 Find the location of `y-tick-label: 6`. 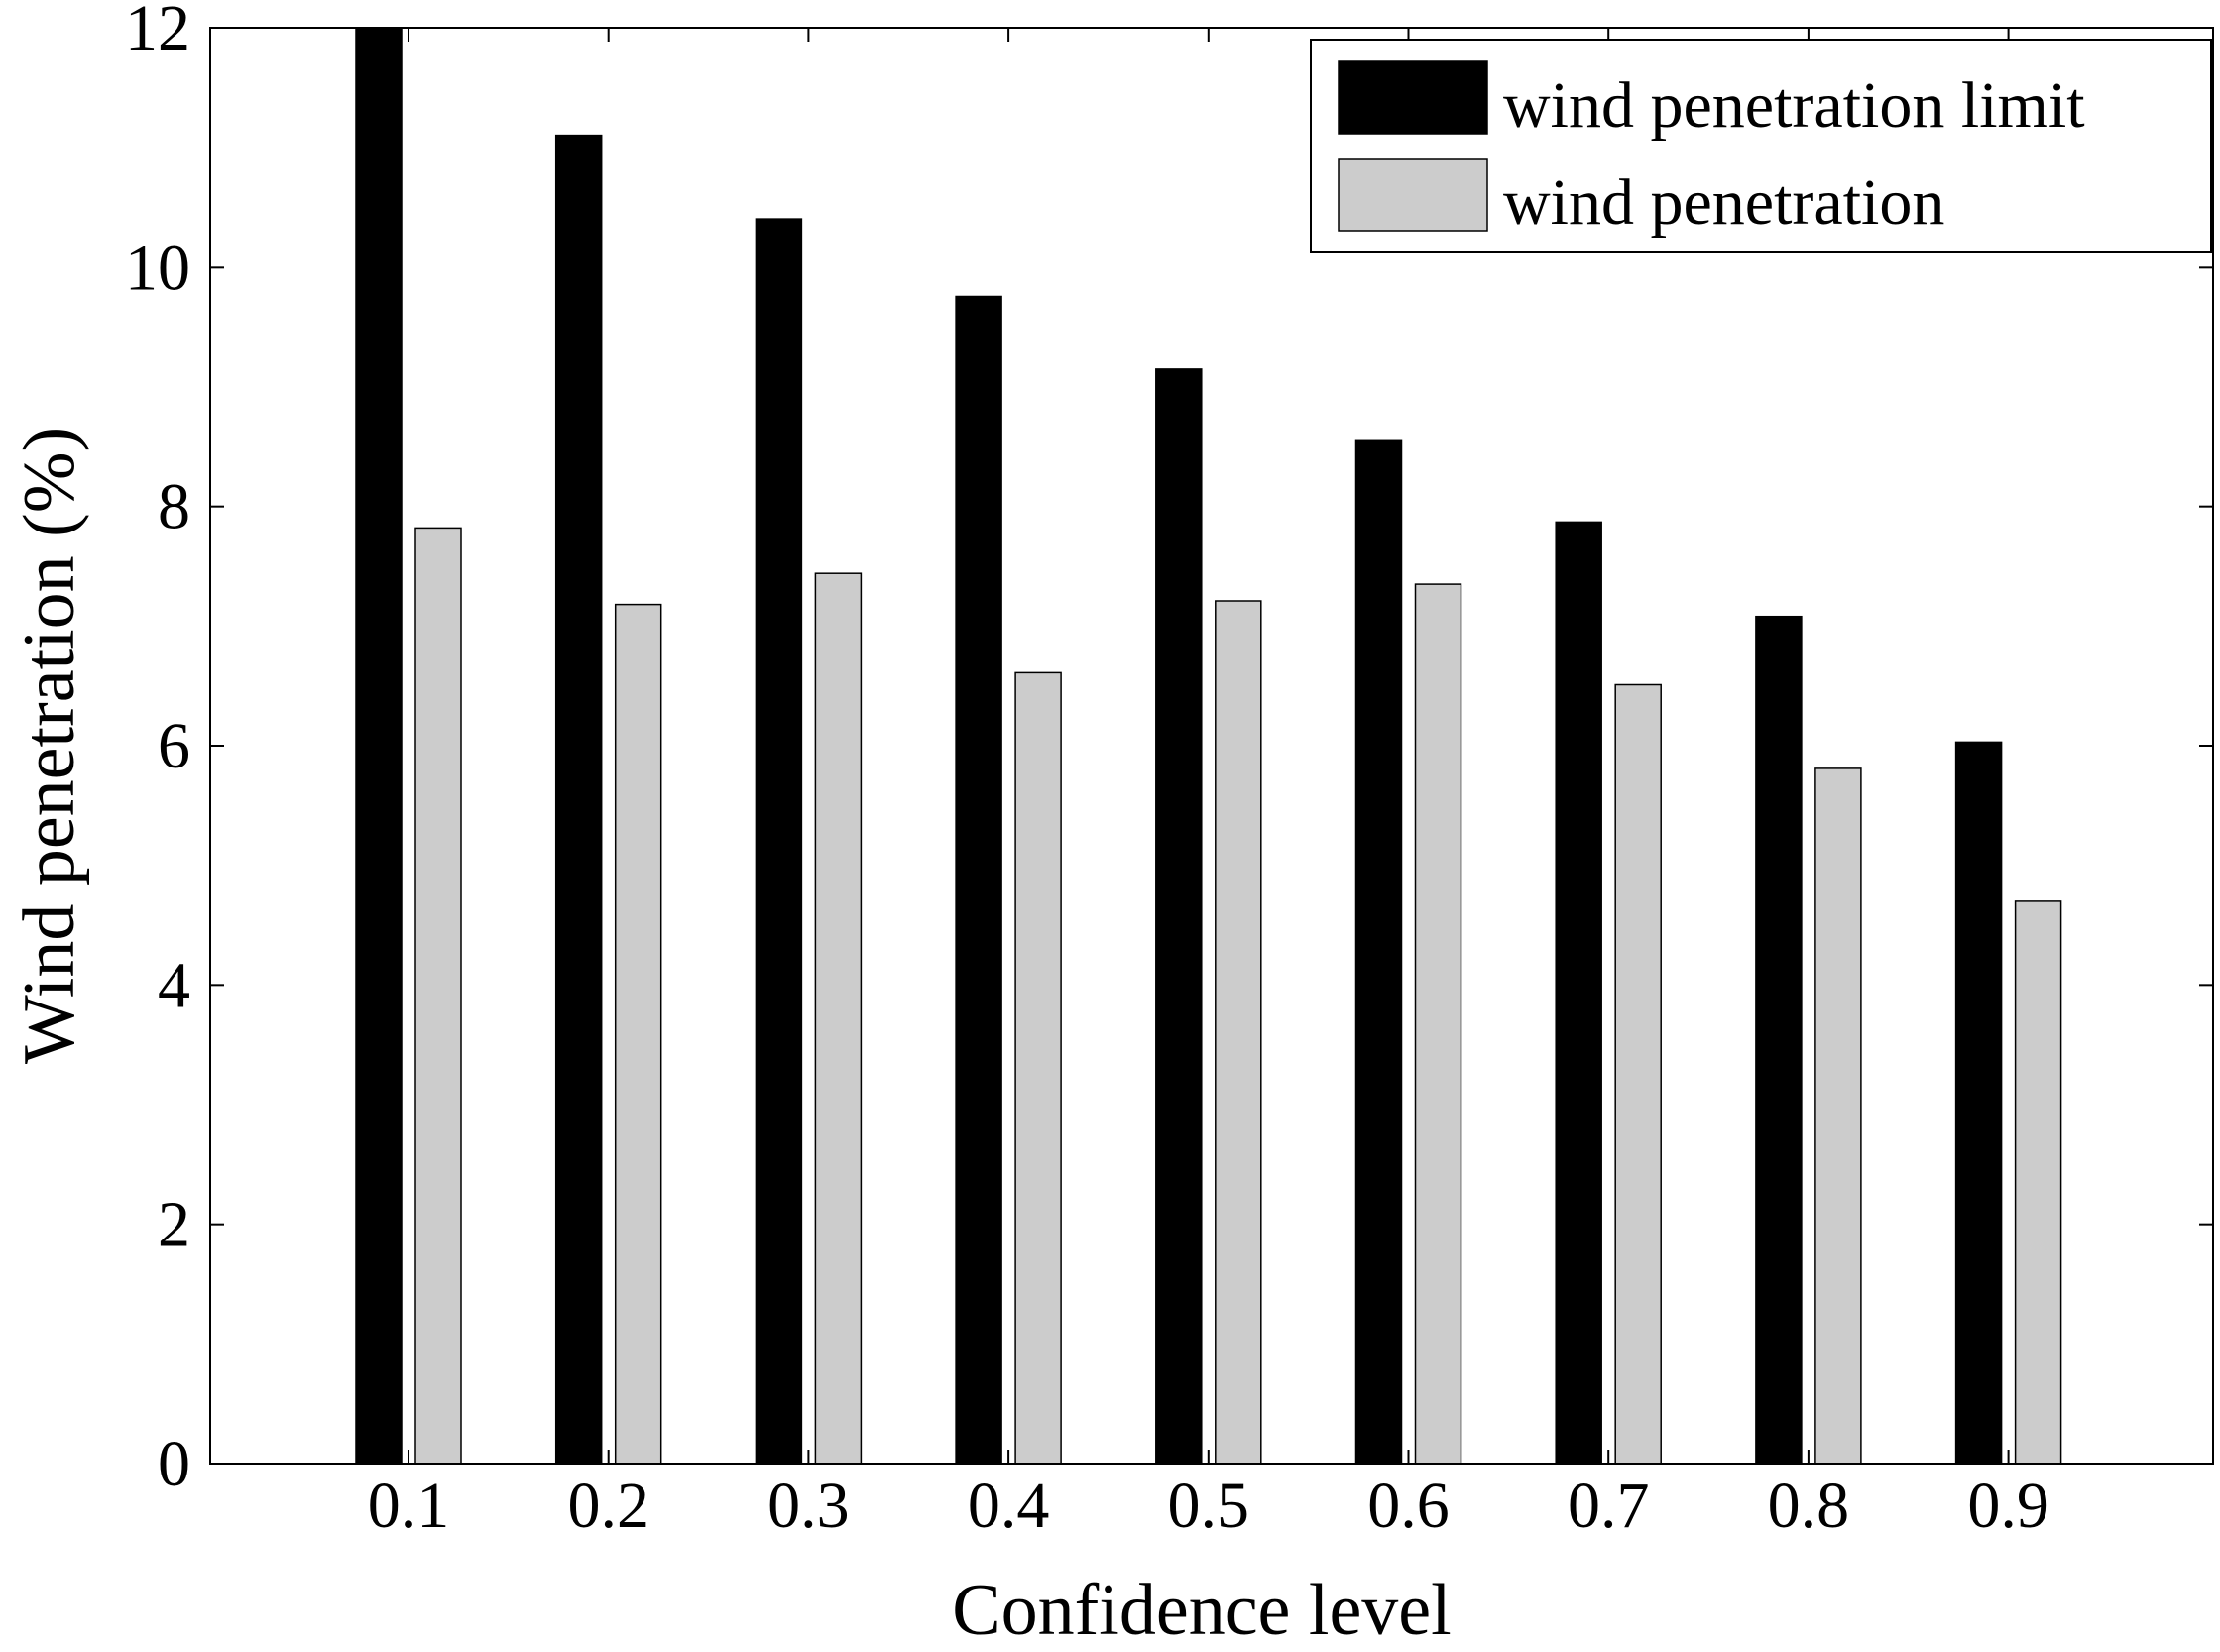

y-tick-label: 6 is located at coordinates (174, 746).